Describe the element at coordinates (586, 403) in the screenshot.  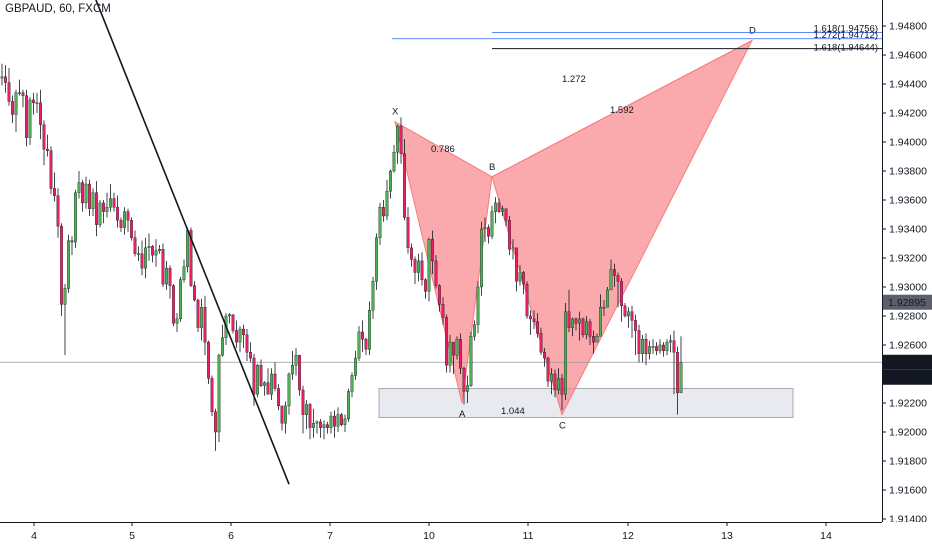
I see `demand-zone-box` at that location.